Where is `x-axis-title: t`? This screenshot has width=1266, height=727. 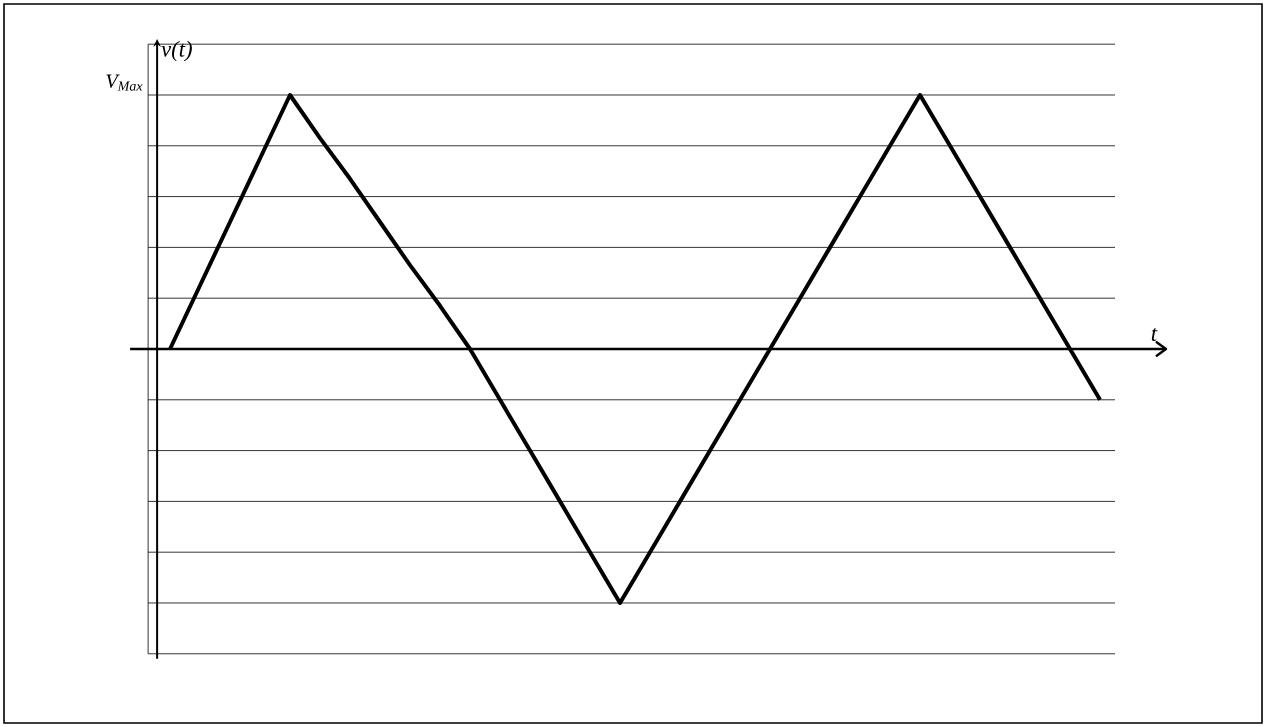
x-axis-title: t is located at coordinates (1154, 334).